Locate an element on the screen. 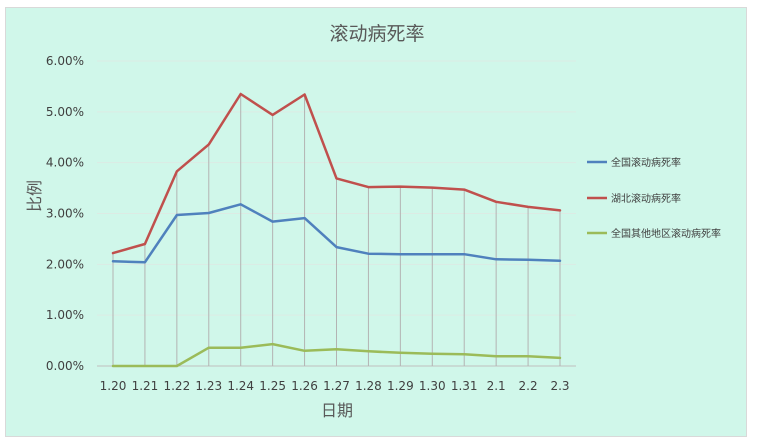  x-tick-label: 1.22 is located at coordinates (176, 386).